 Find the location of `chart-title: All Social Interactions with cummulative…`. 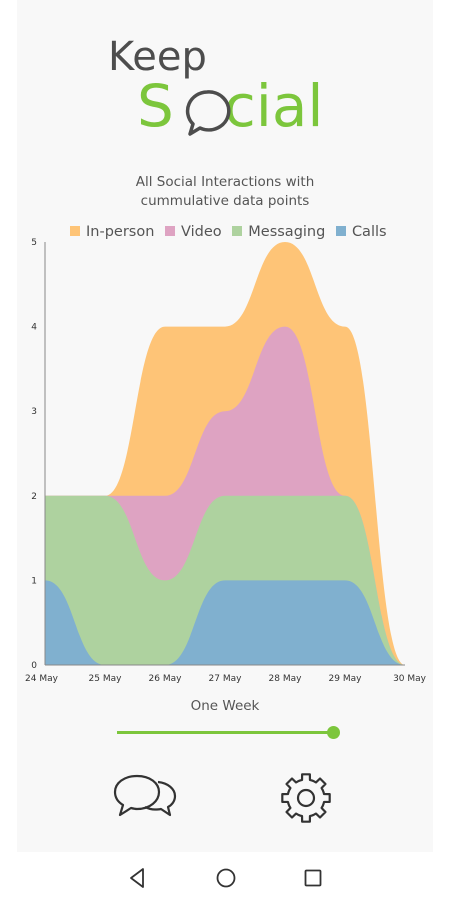

chart-title: All Social Interactions with cummulative… is located at coordinates (225, 192).